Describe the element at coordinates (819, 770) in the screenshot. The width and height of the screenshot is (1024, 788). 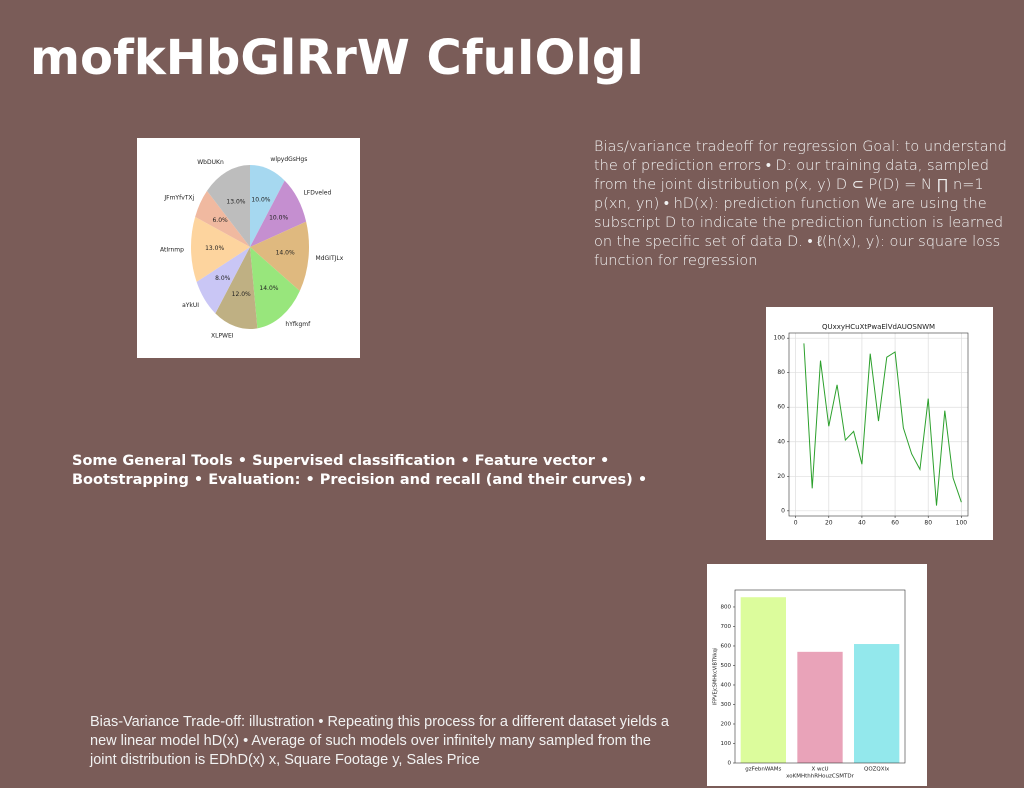
I see `x-tick-label: X wcU` at that location.